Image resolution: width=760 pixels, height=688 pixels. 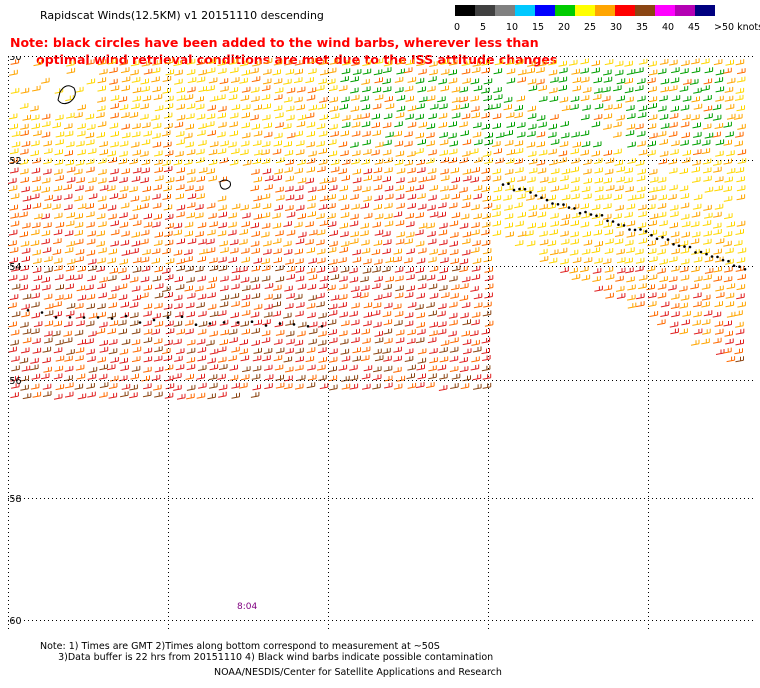 What do you see at coordinates (15, 499) in the screenshot?
I see `lat-label: -58` at bounding box center [15, 499].